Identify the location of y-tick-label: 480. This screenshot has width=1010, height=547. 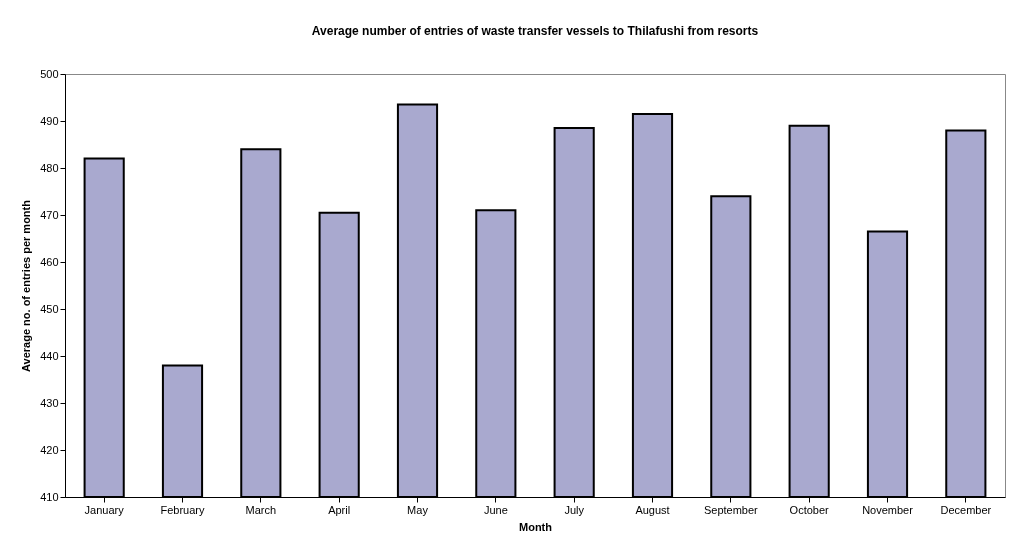
(49, 167).